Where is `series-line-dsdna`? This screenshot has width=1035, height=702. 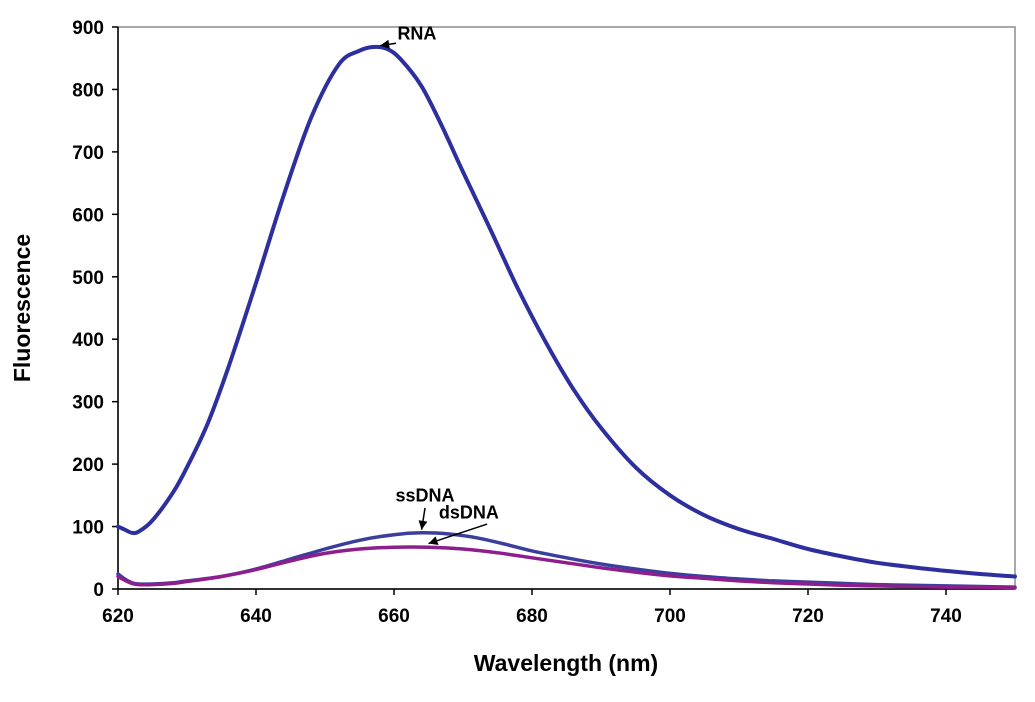
series-line-dsdna is located at coordinates (566, 567).